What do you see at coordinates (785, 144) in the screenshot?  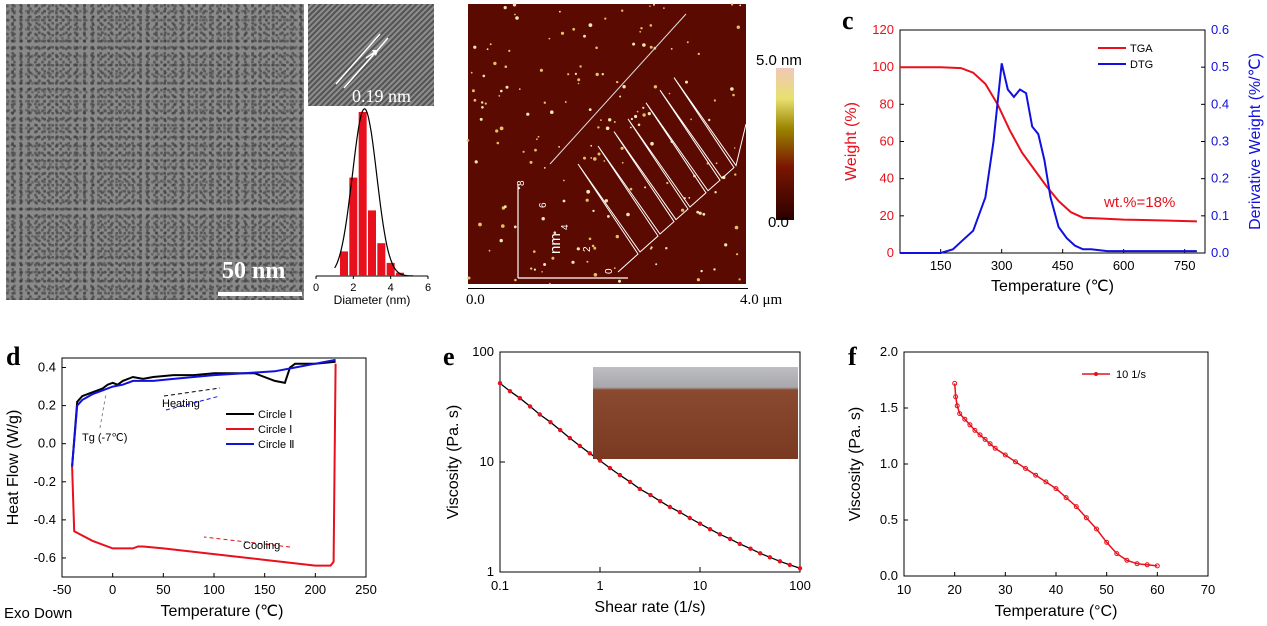 I see `afm-colorbar` at bounding box center [785, 144].